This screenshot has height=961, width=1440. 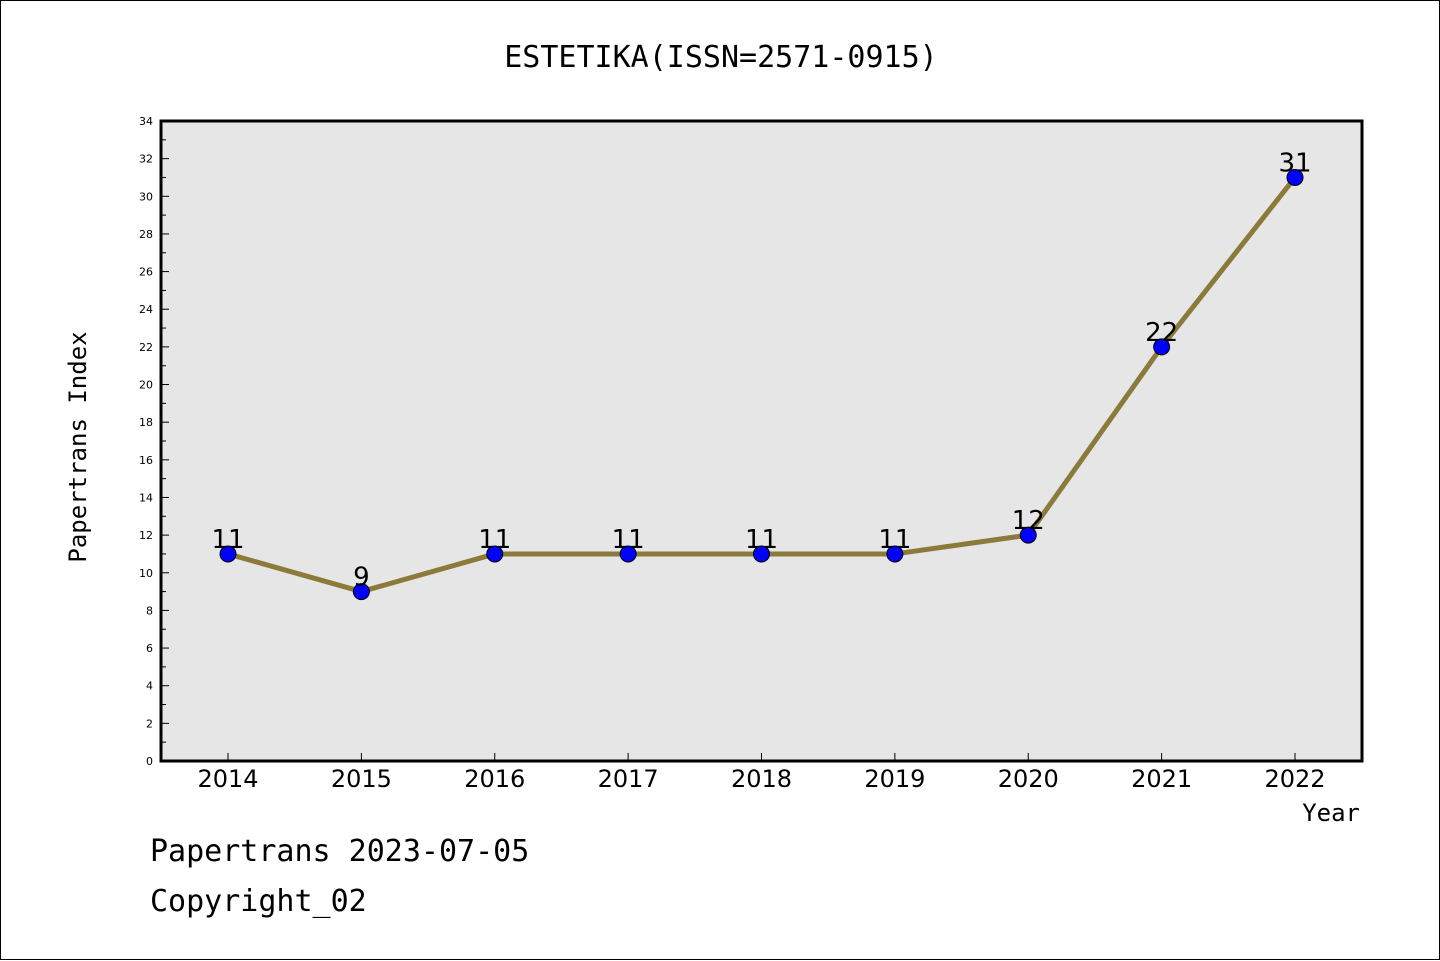 What do you see at coordinates (1294, 163) in the screenshot?
I see `data-label: 31` at bounding box center [1294, 163].